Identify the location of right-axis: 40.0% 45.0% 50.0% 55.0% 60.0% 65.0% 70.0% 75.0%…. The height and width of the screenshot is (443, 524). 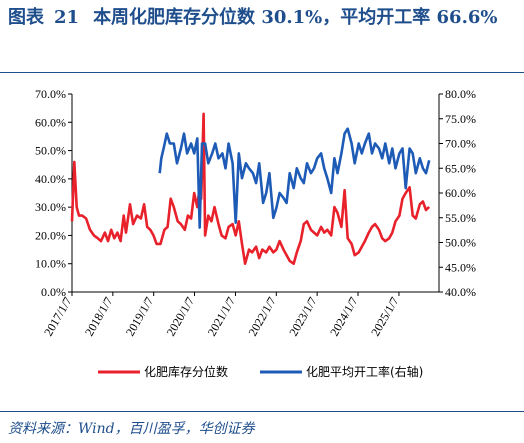
(457, 193).